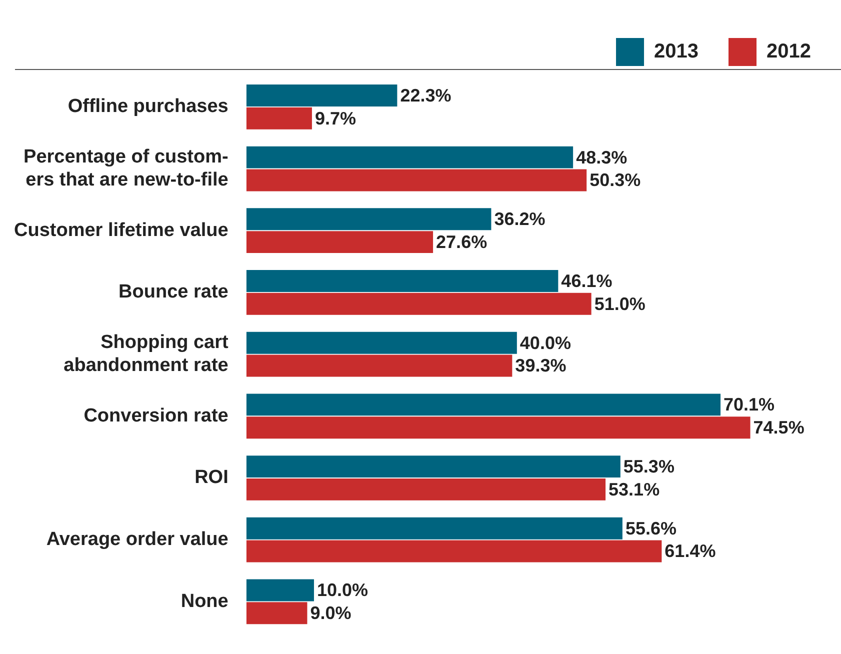 This screenshot has height=654, width=841. I want to click on data-label: 46.1%, so click(586, 280).